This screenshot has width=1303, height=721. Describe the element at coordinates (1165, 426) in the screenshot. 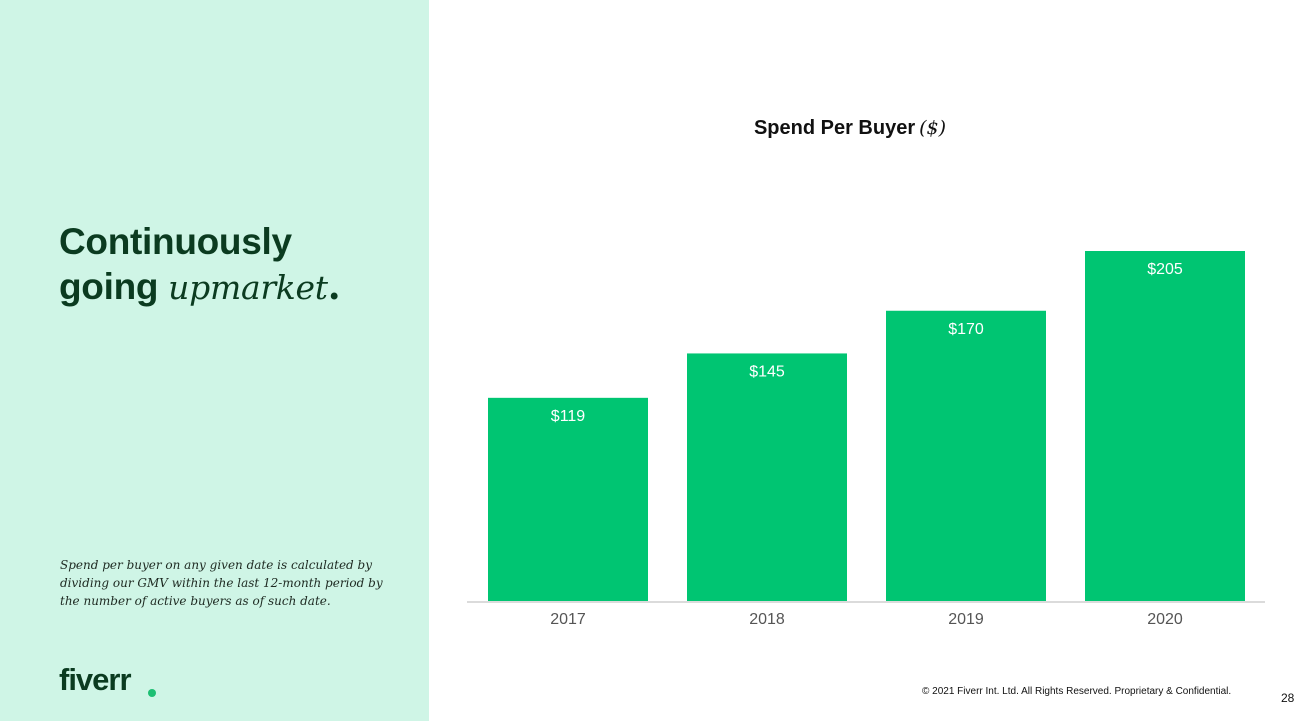

I see `bar-2020` at that location.